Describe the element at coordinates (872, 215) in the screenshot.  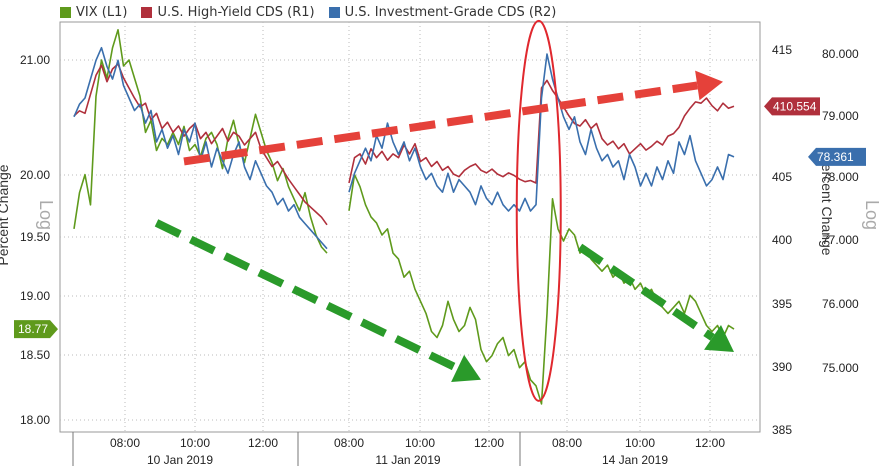
I see `right-axis-scale: Log` at that location.